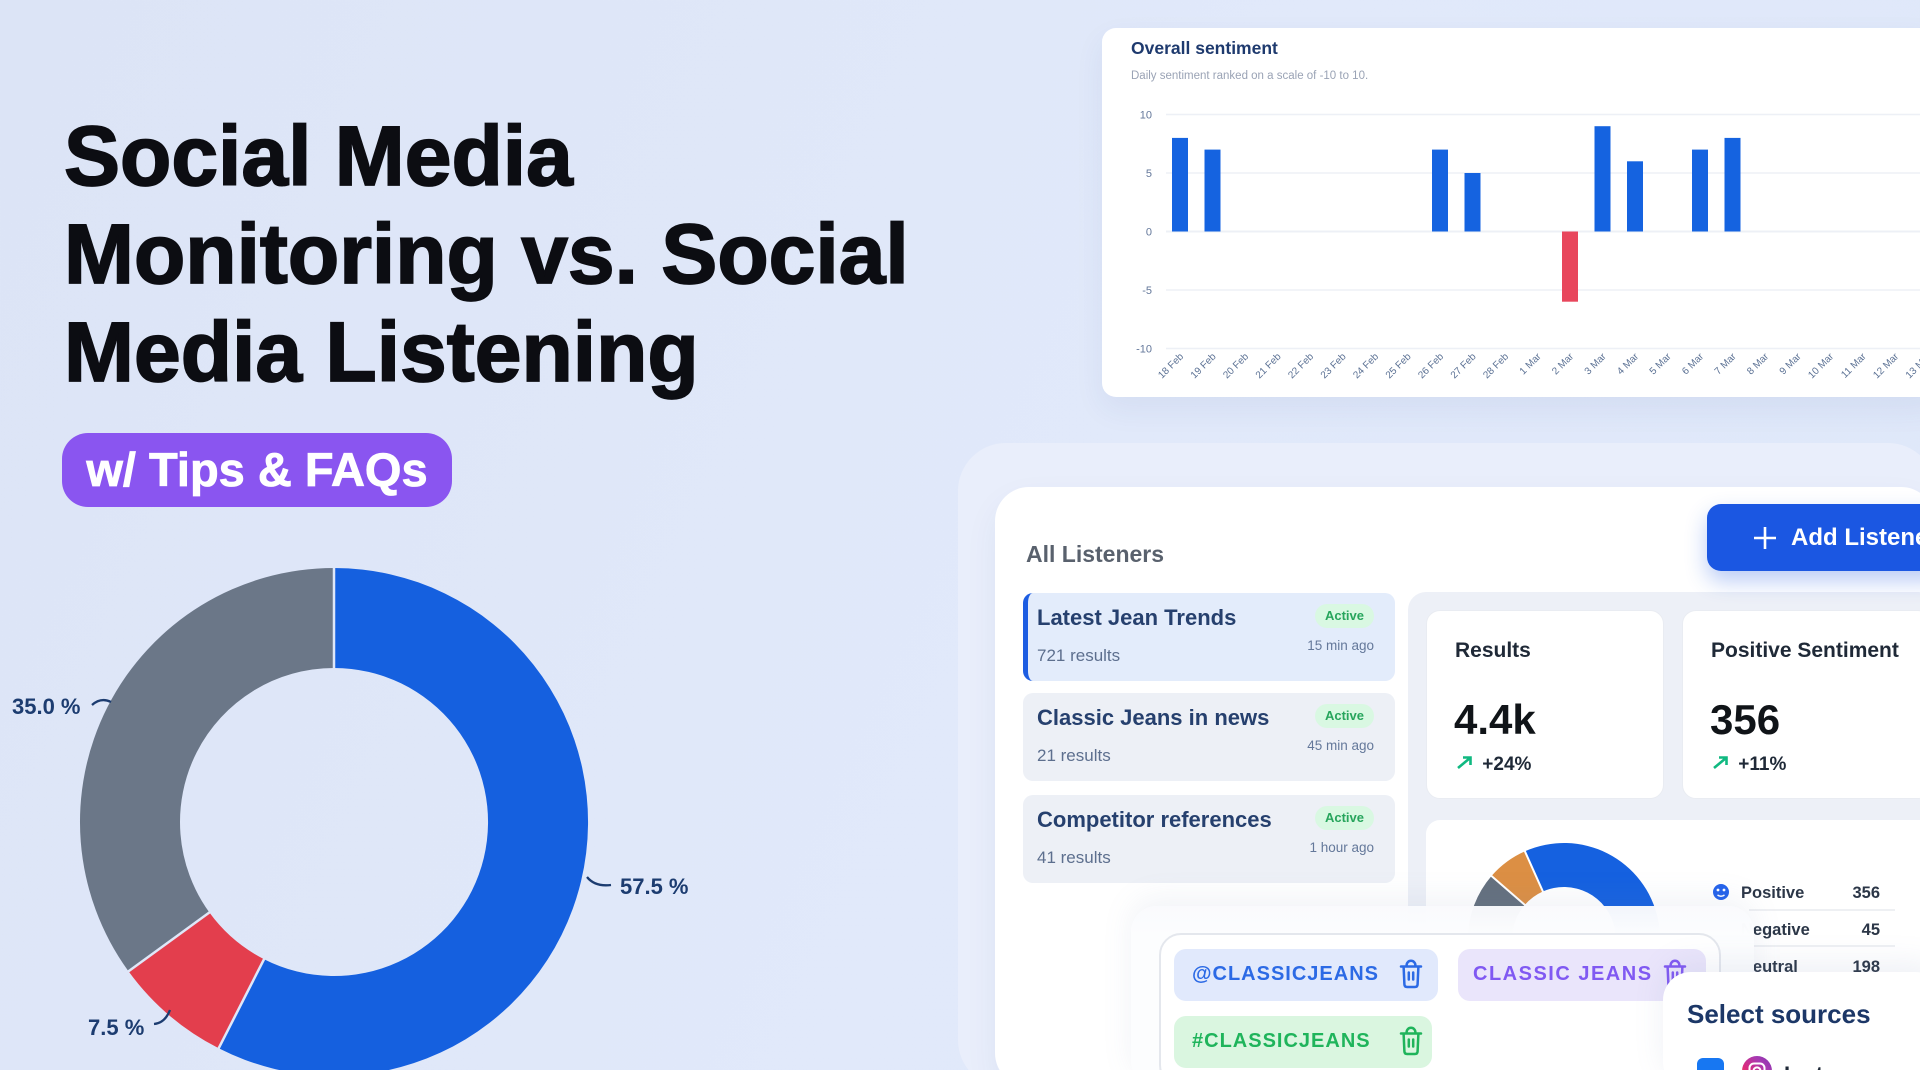 The image size is (1920, 1070). What do you see at coordinates (1866, 893) in the screenshot?
I see `svg-text: 356` at bounding box center [1866, 893].